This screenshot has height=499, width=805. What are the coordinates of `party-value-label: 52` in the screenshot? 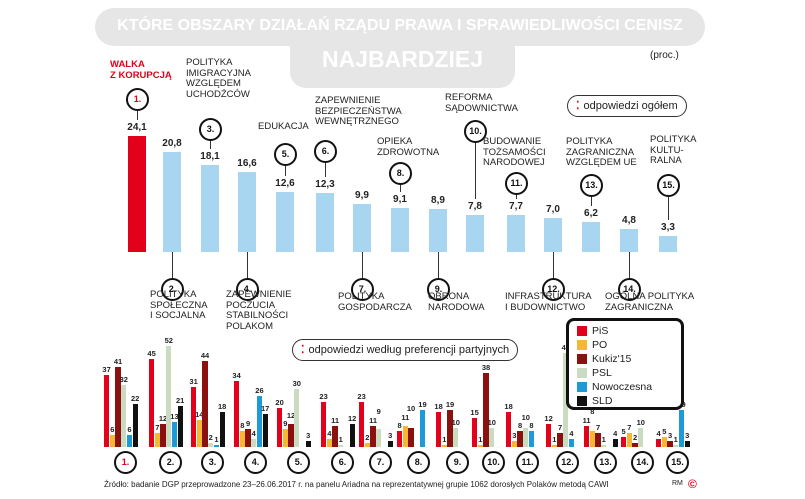 It's located at (168, 340).